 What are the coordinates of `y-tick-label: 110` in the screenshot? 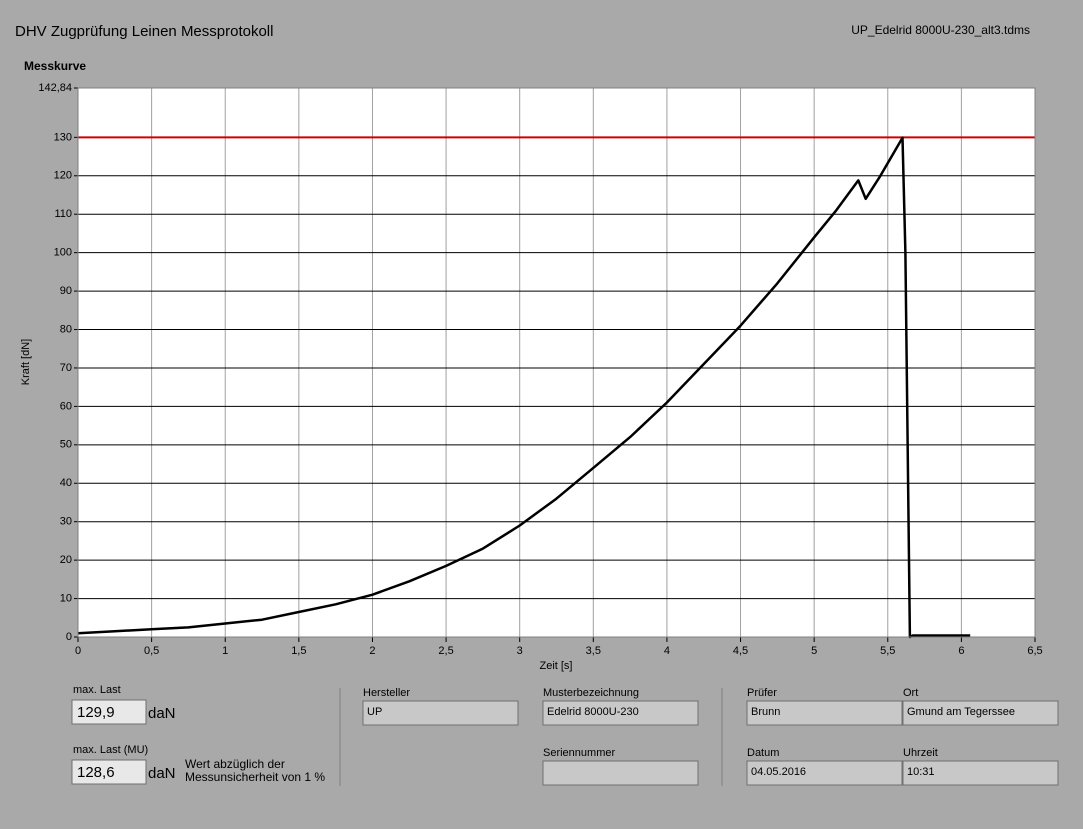 It's located at (63, 214).